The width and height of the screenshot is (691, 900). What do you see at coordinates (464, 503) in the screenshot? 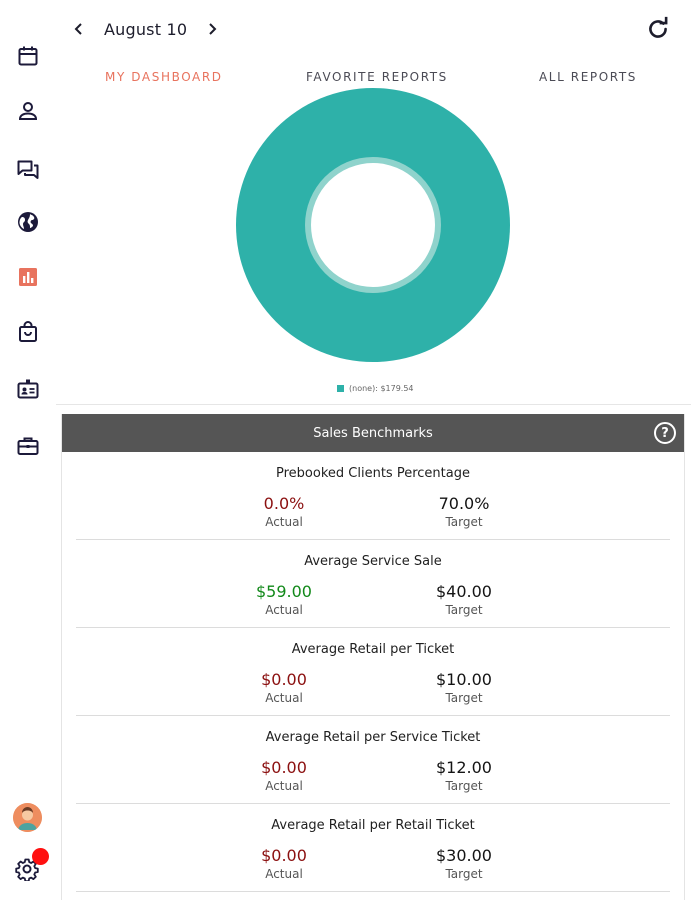
I see `target-value: 70.0%` at bounding box center [464, 503].